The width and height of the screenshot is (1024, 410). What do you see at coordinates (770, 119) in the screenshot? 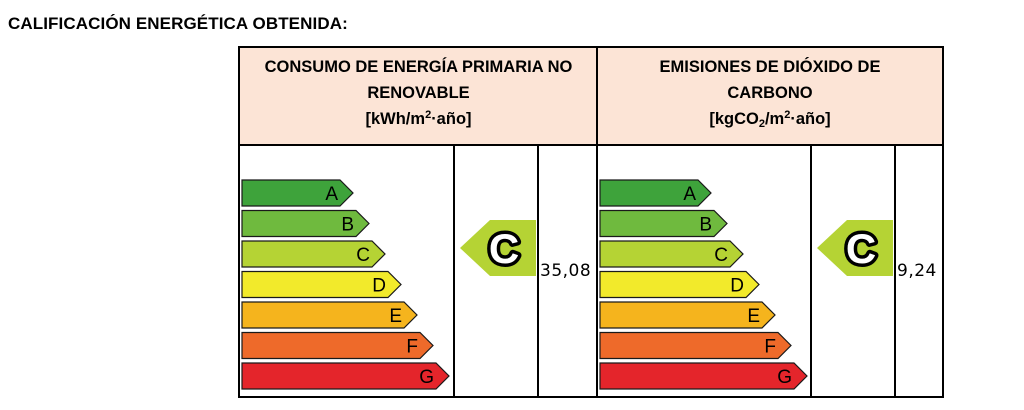
I see `emissions-unit: [kgCO2/m2·año]` at bounding box center [770, 119].